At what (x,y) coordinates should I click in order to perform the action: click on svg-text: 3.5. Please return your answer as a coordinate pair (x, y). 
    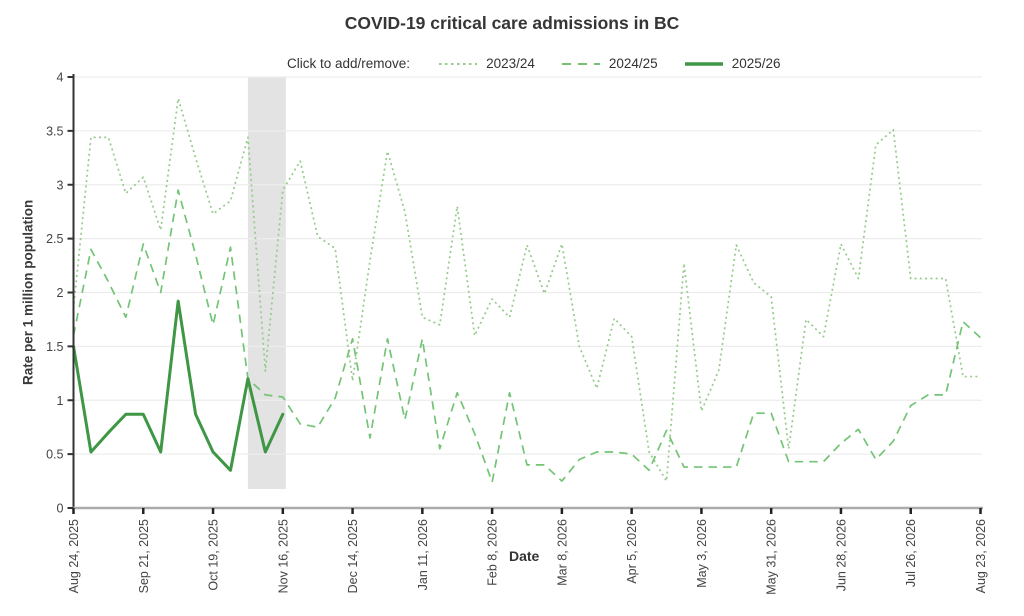
    Looking at the image, I should click on (54, 131).